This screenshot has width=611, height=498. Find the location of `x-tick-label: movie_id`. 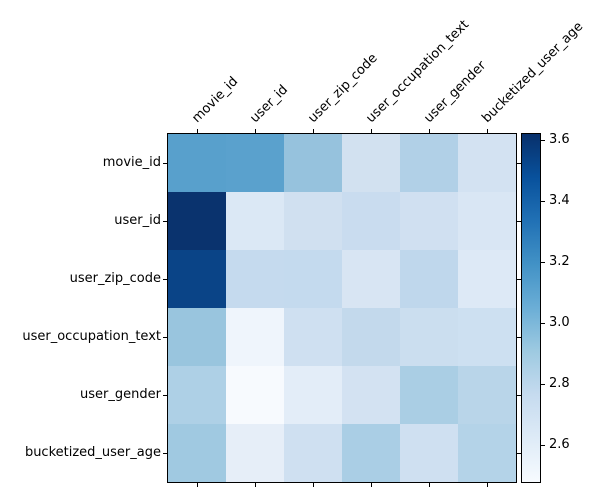

x-tick-label: movie_id is located at coordinates (215, 100).